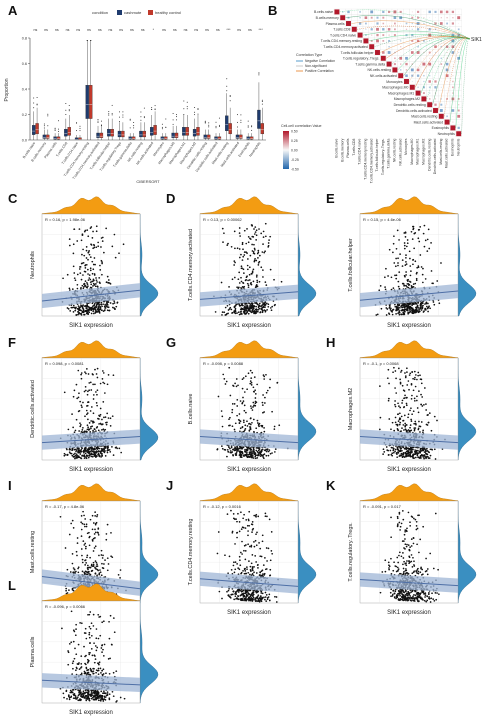  Describe the element at coordinates (467, 409) in the screenshot. I see `density-side` at that location.